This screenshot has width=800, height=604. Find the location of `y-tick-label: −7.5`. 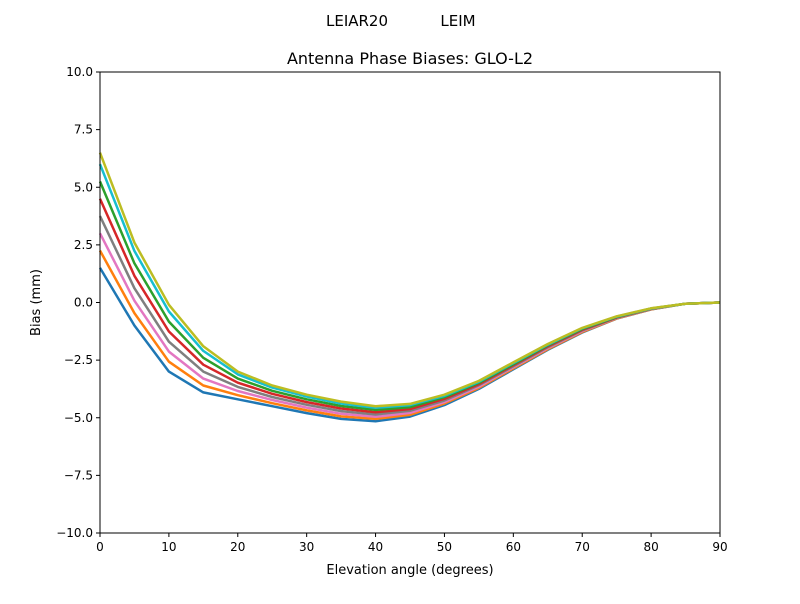

y-tick-label: −7.5 is located at coordinates (78, 475).